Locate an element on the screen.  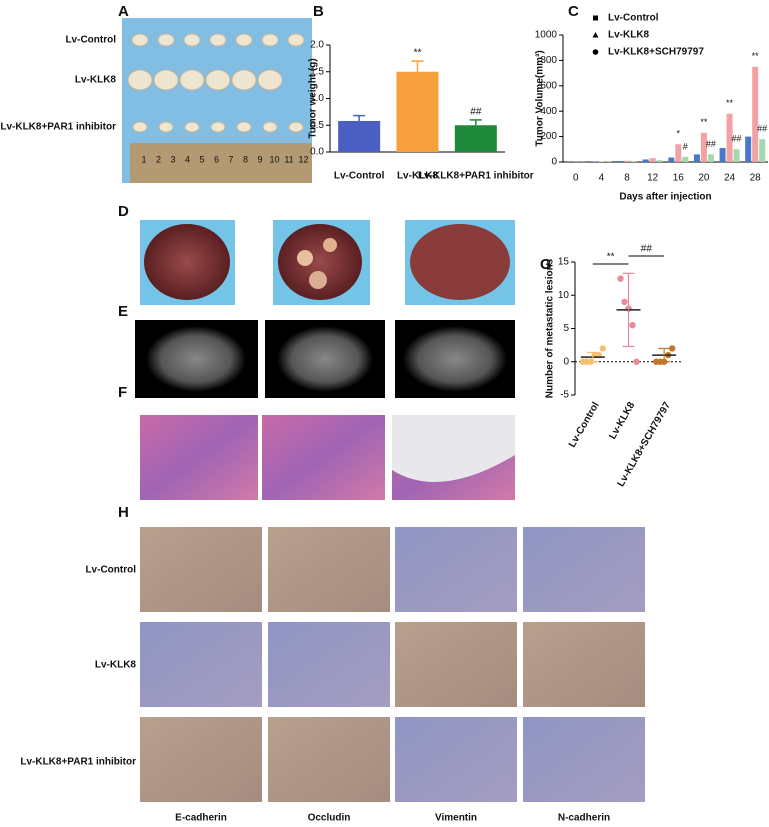
significance: # is located at coordinates (685, 146).